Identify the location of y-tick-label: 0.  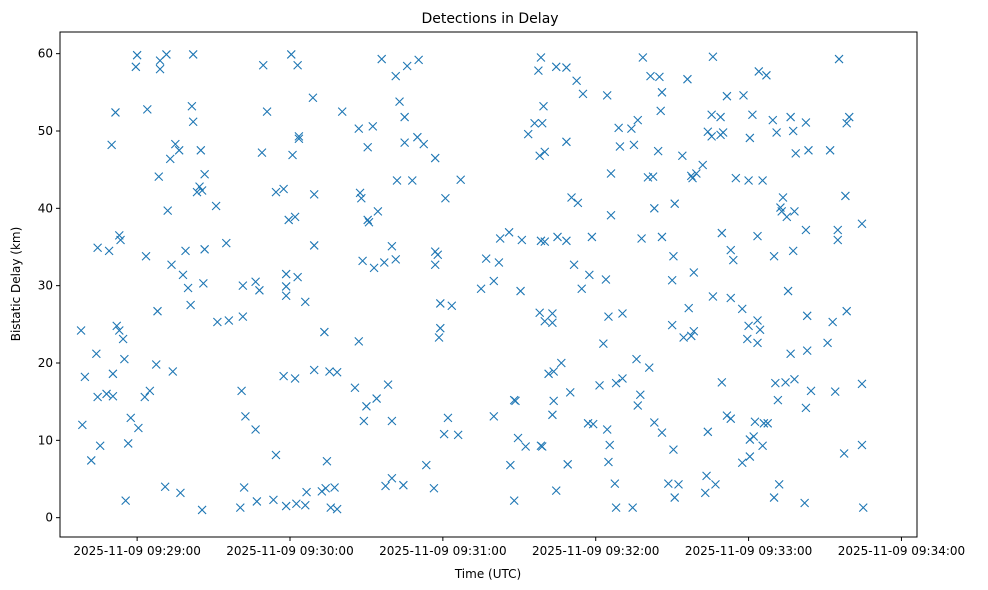
(49, 518).